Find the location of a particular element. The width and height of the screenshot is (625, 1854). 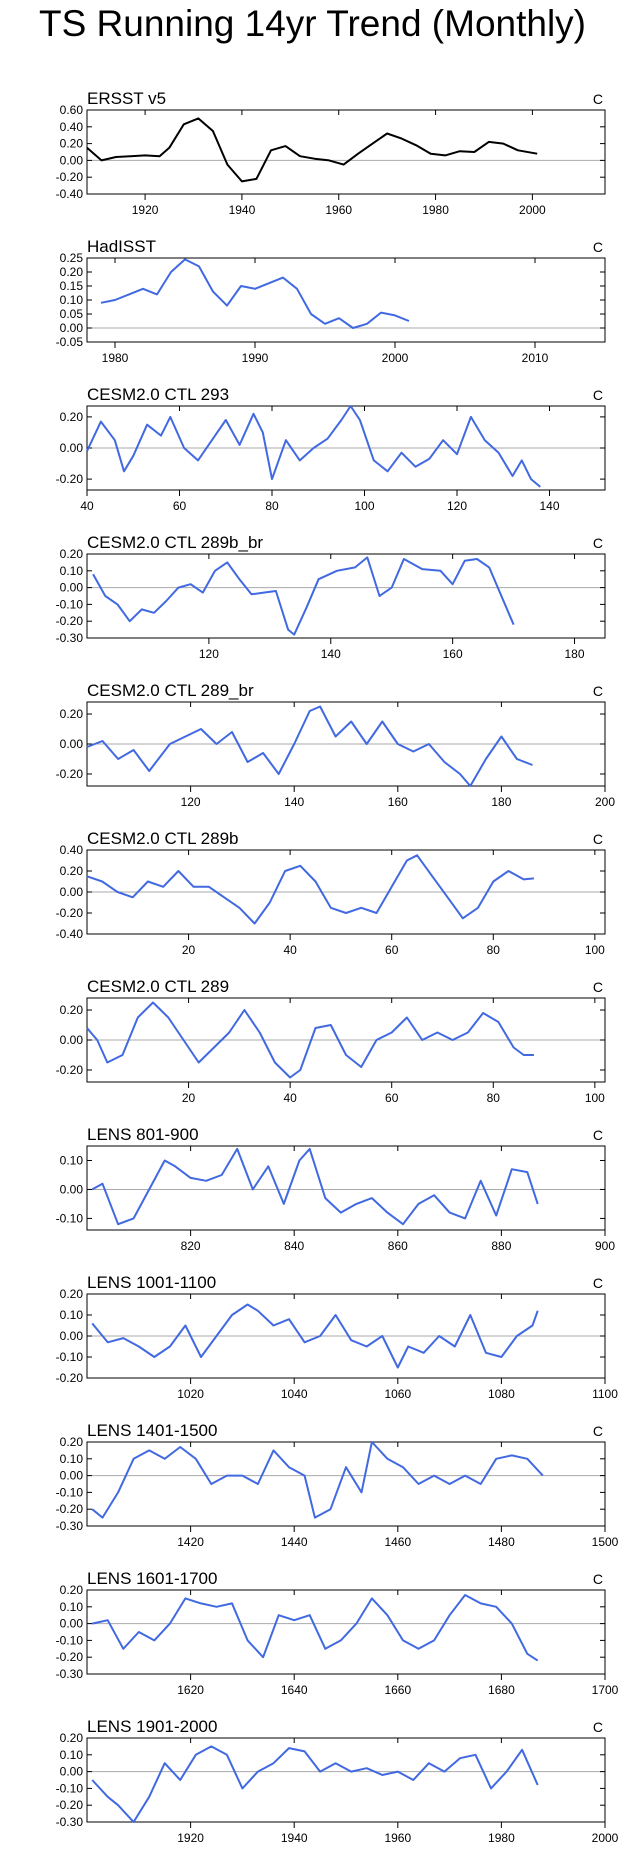

x-tick-label: 120 is located at coordinates (457, 506).